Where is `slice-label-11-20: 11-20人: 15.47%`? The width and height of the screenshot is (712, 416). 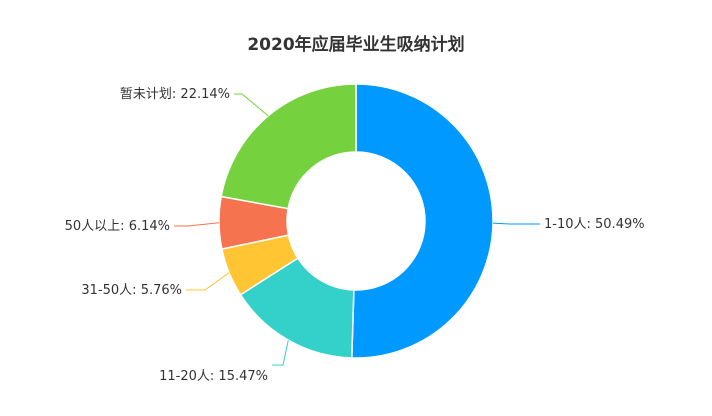 slice-label-11-20: 11-20人: 15.47% is located at coordinates (213, 376).